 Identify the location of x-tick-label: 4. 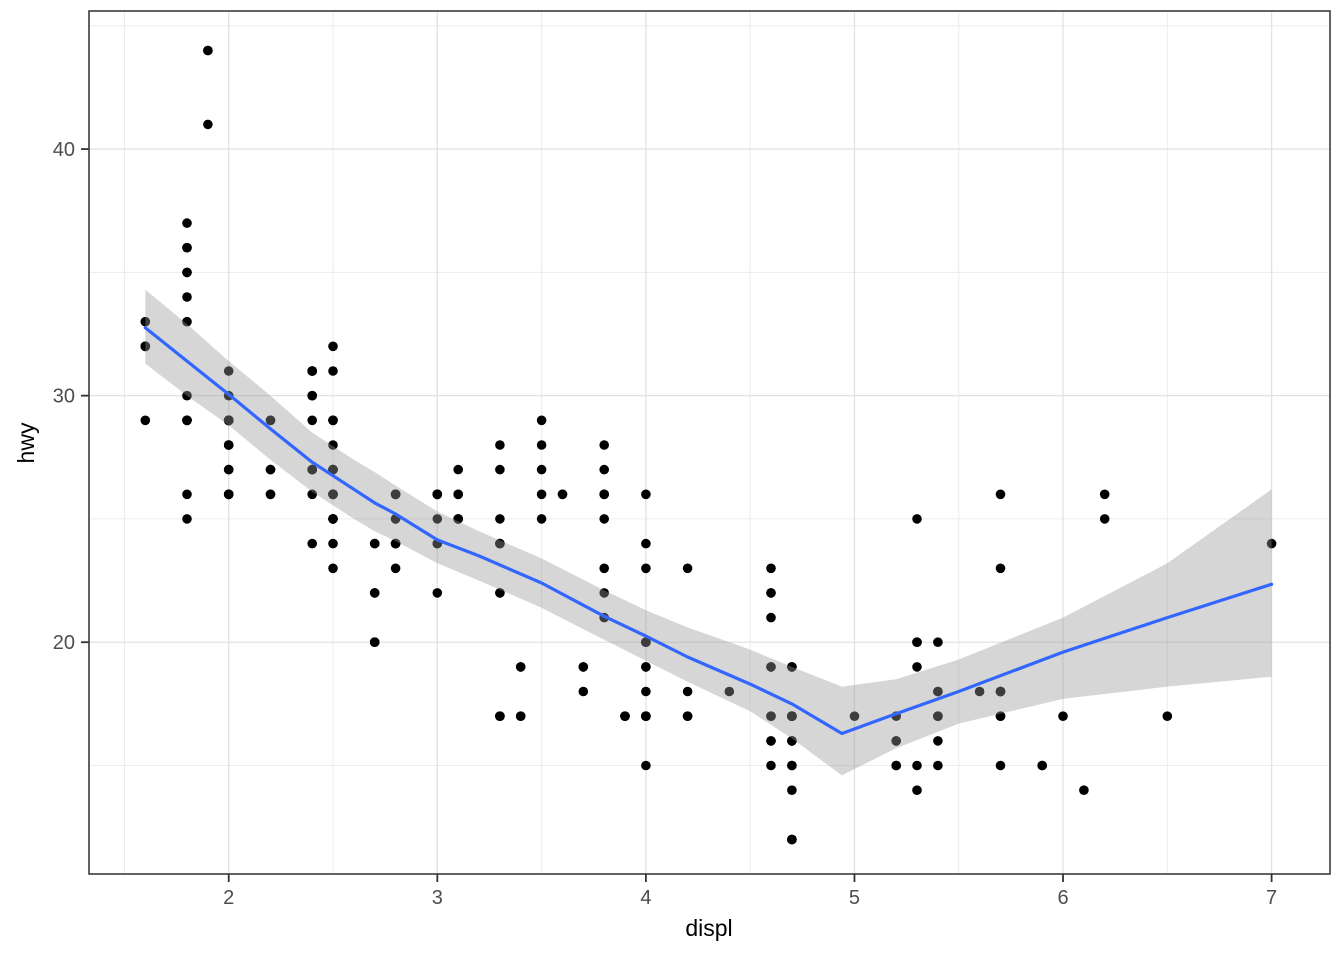
(645, 898).